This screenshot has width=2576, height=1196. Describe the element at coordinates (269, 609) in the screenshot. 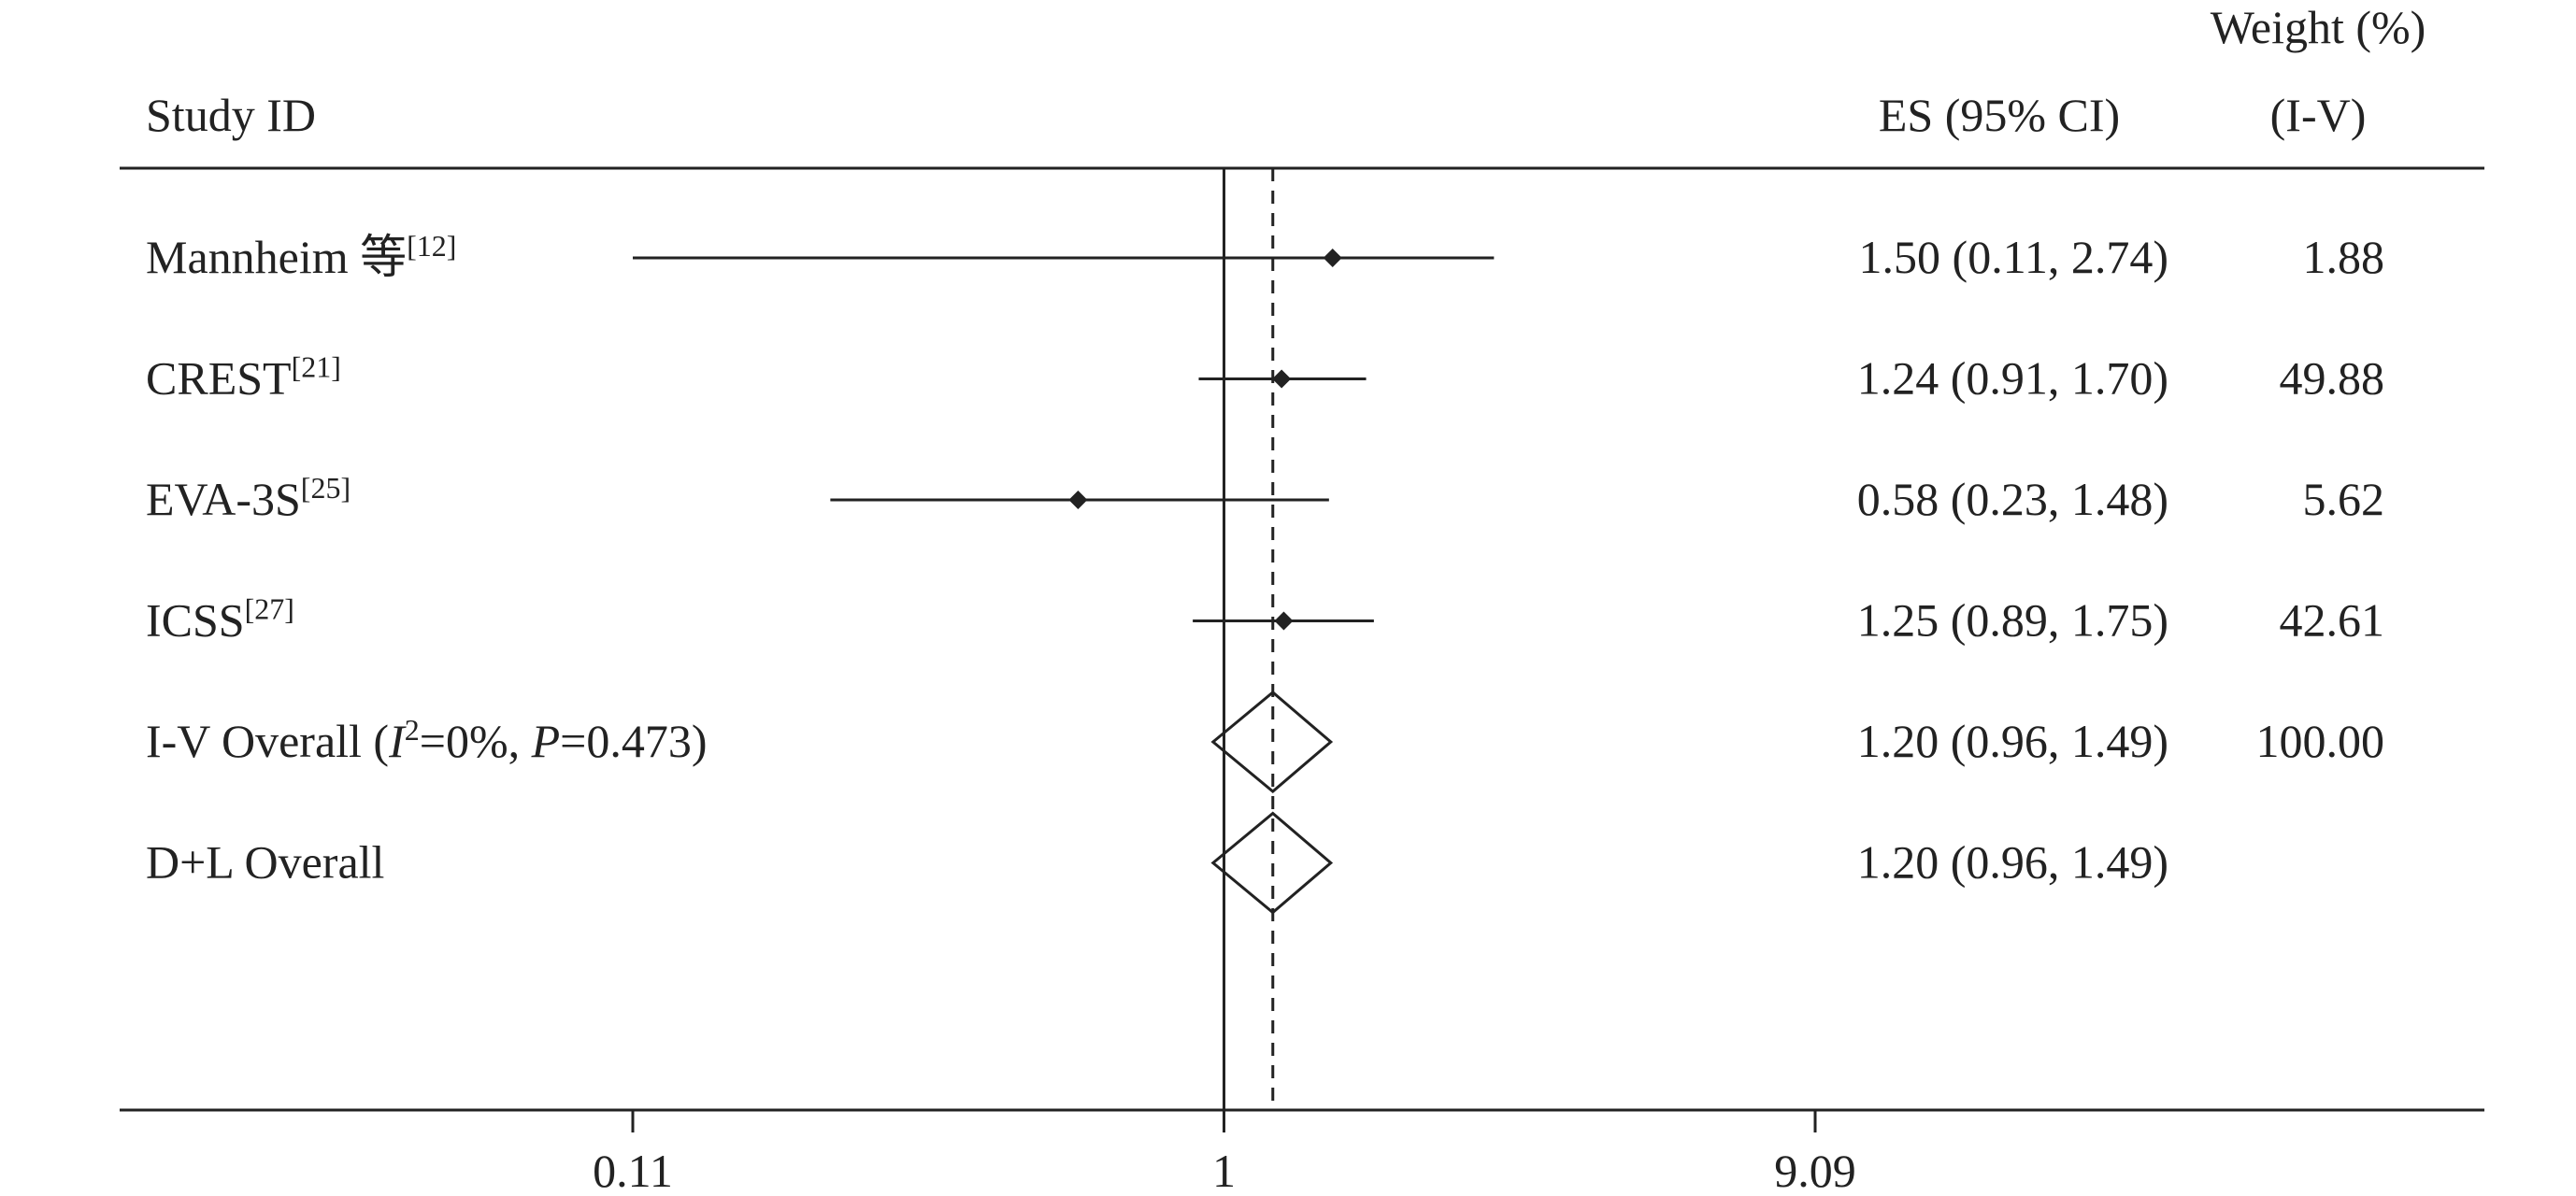

I see `label-part: [27]` at that location.